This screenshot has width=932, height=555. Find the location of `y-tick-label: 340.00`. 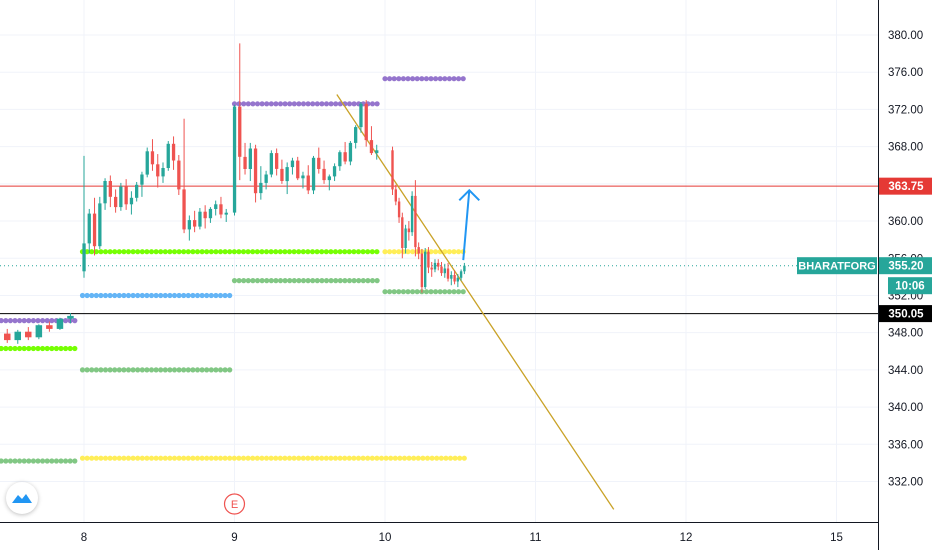

y-tick-label: 340.00 is located at coordinates (905, 408).